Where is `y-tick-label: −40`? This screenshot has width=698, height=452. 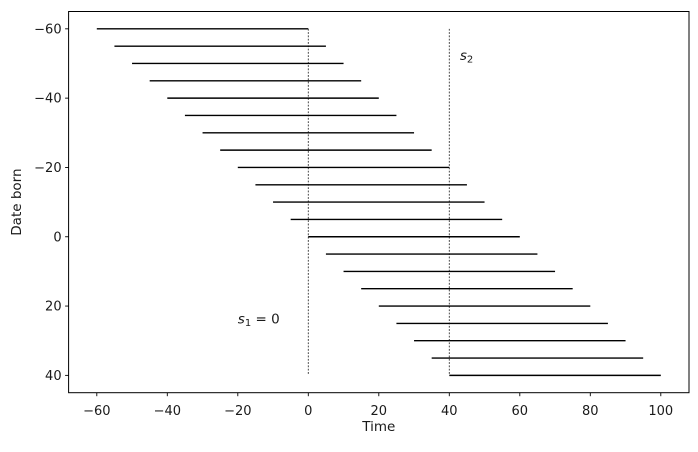
y-tick-label: −40 is located at coordinates (47, 99).